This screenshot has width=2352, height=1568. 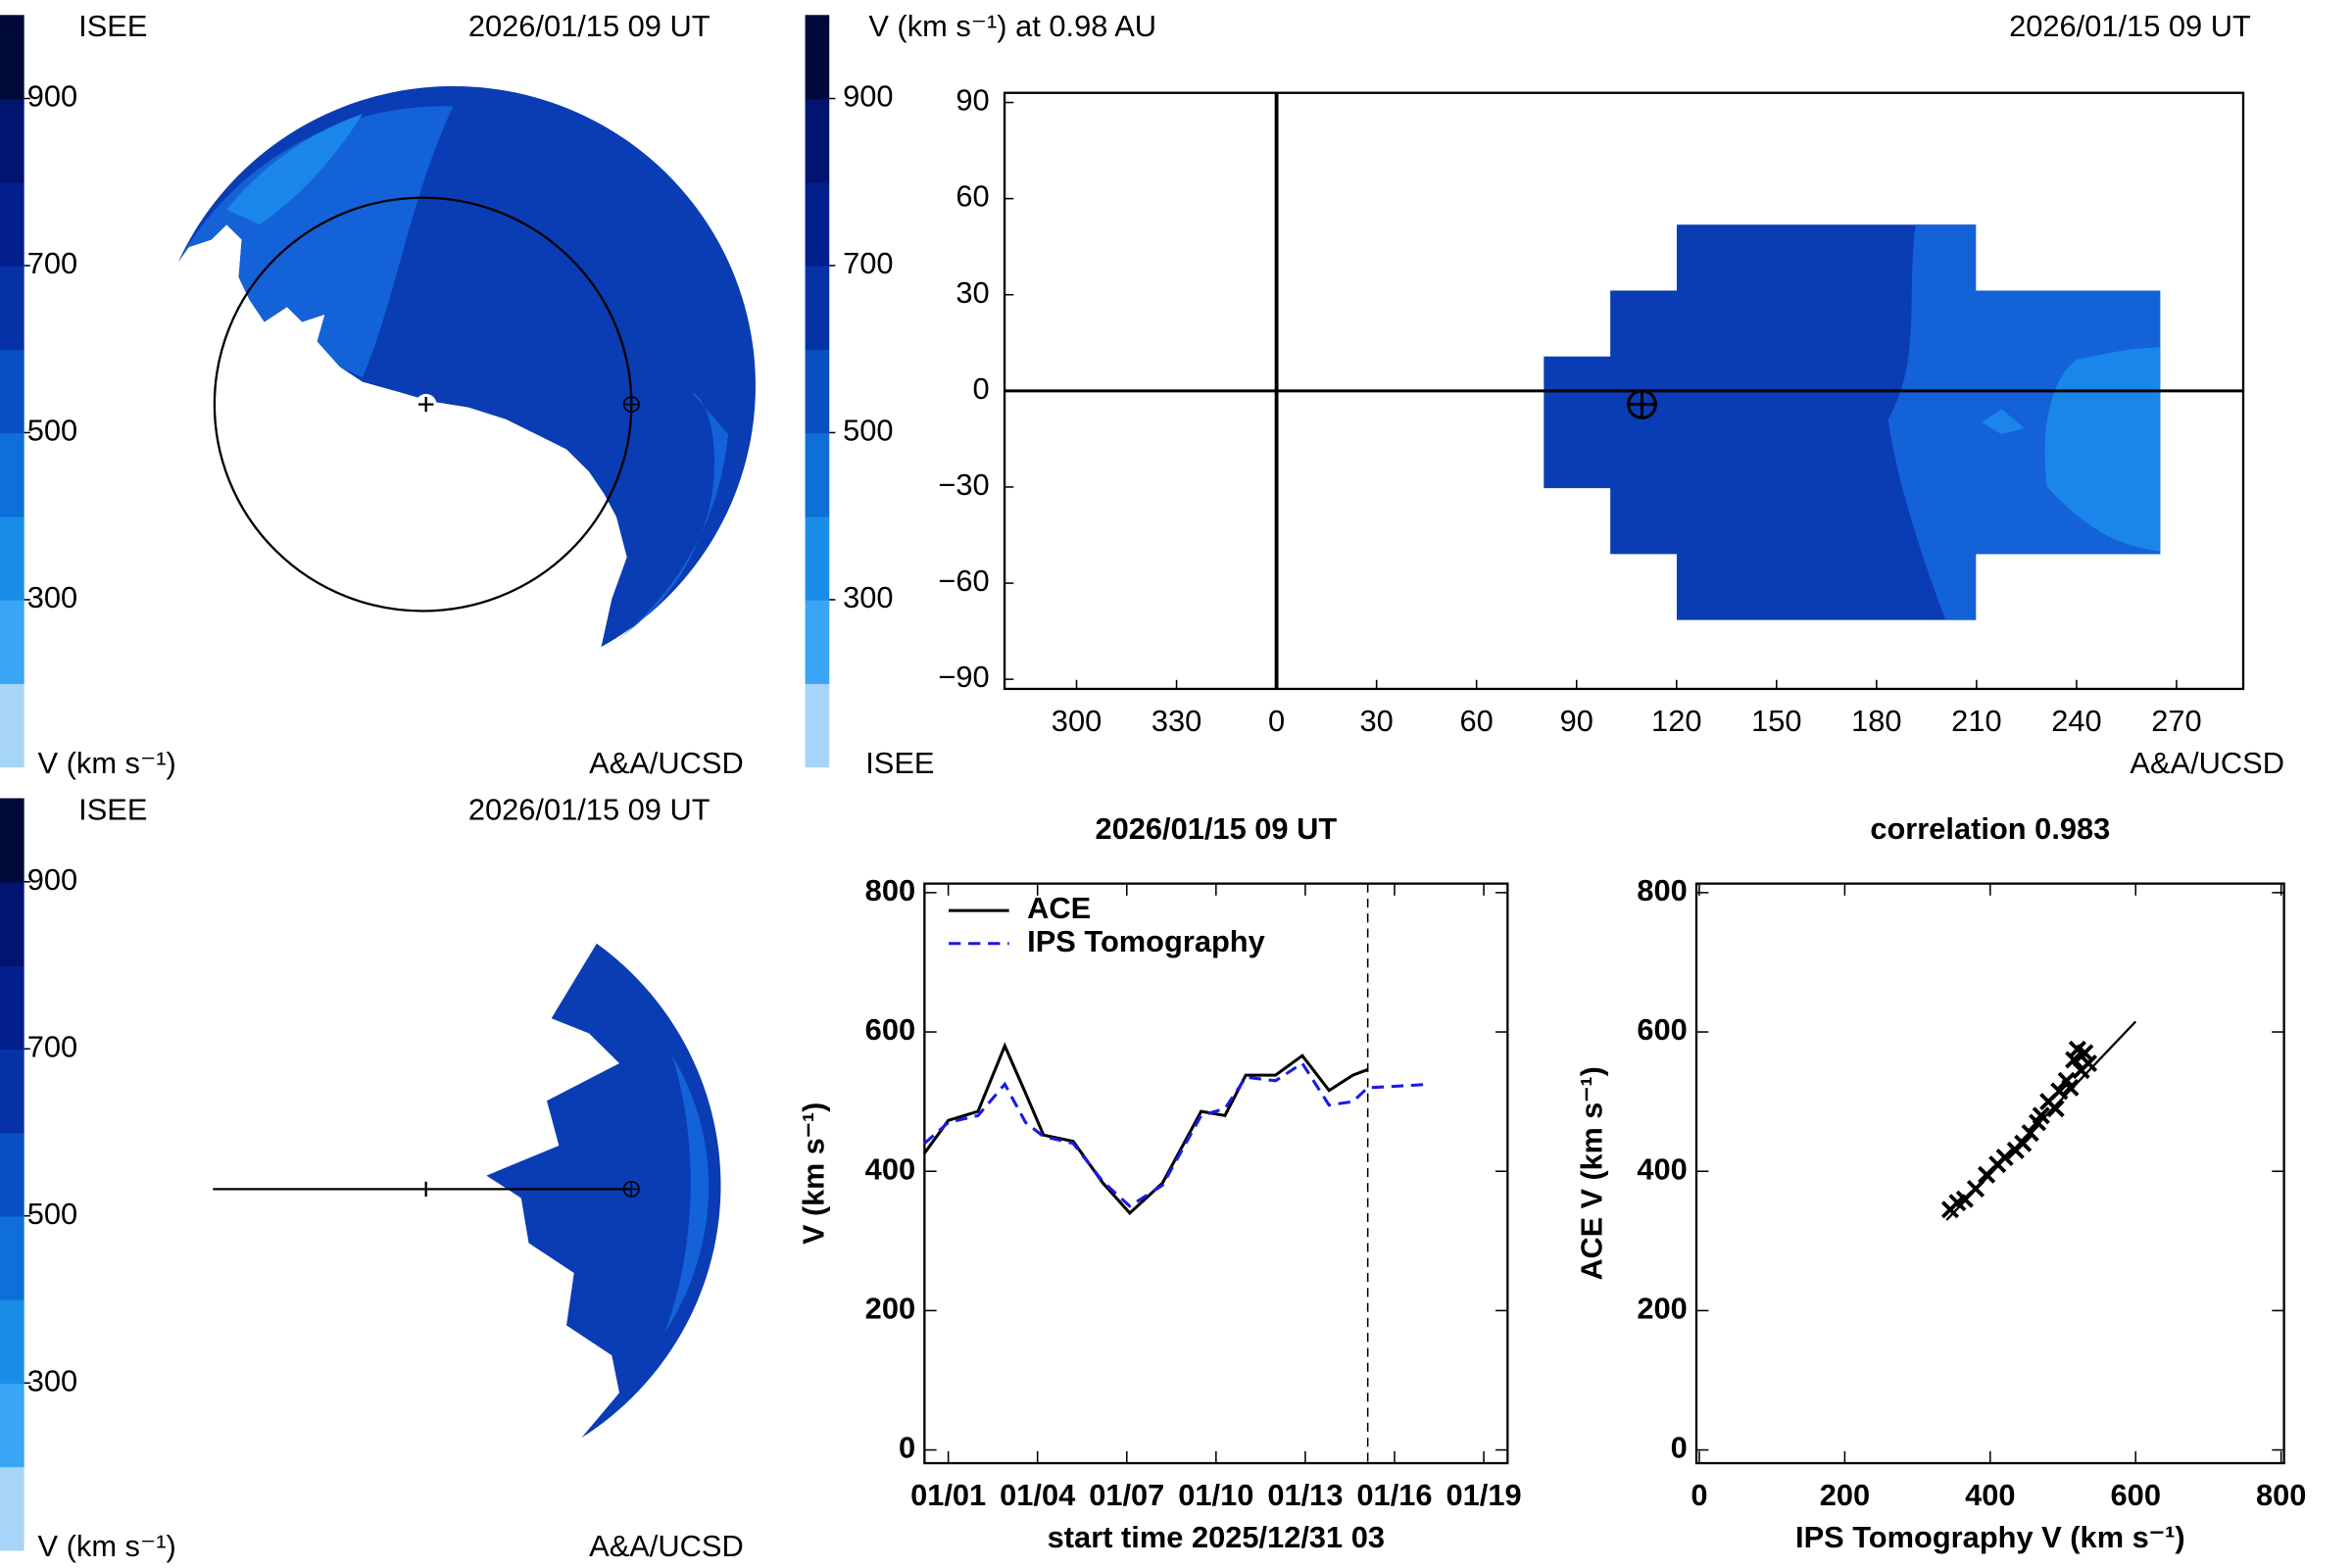 What do you see at coordinates (1679, 1448) in the screenshot?
I see `y-tick-label: 0` at bounding box center [1679, 1448].